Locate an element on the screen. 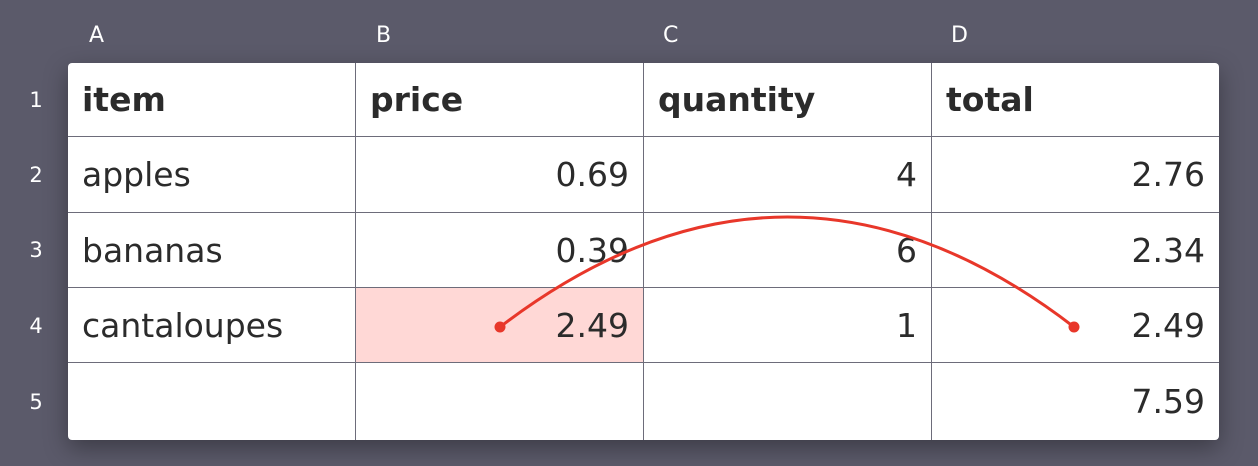  column-header-d: D is located at coordinates (959, 35).